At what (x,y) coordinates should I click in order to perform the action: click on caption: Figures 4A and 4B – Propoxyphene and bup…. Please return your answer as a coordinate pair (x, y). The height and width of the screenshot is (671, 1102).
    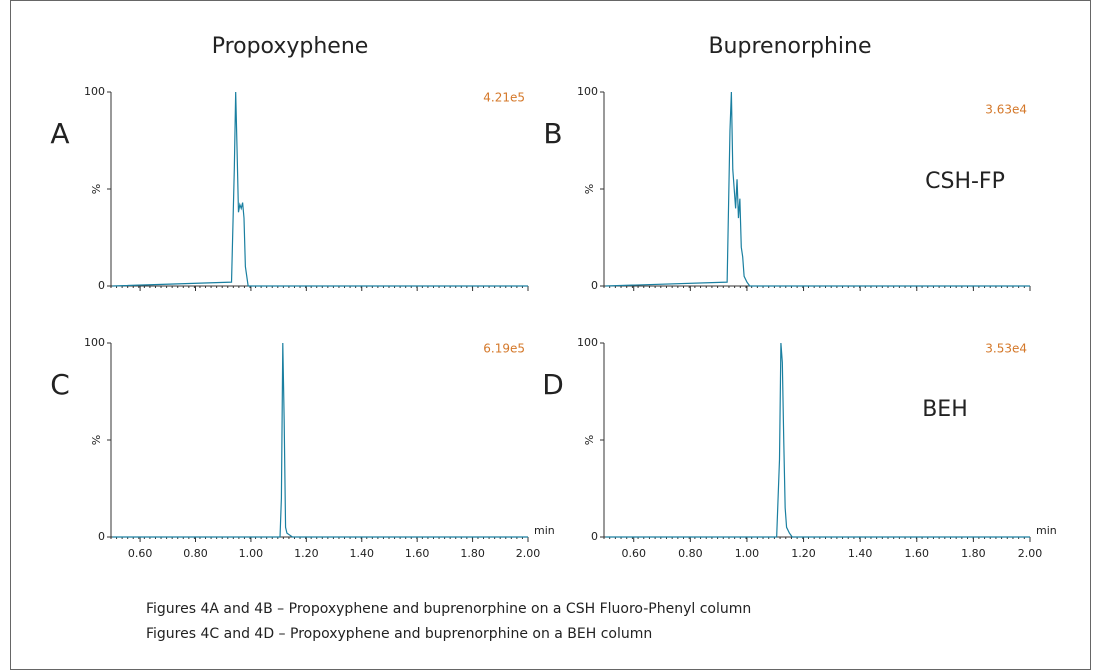
    Looking at the image, I should click on (448, 609).